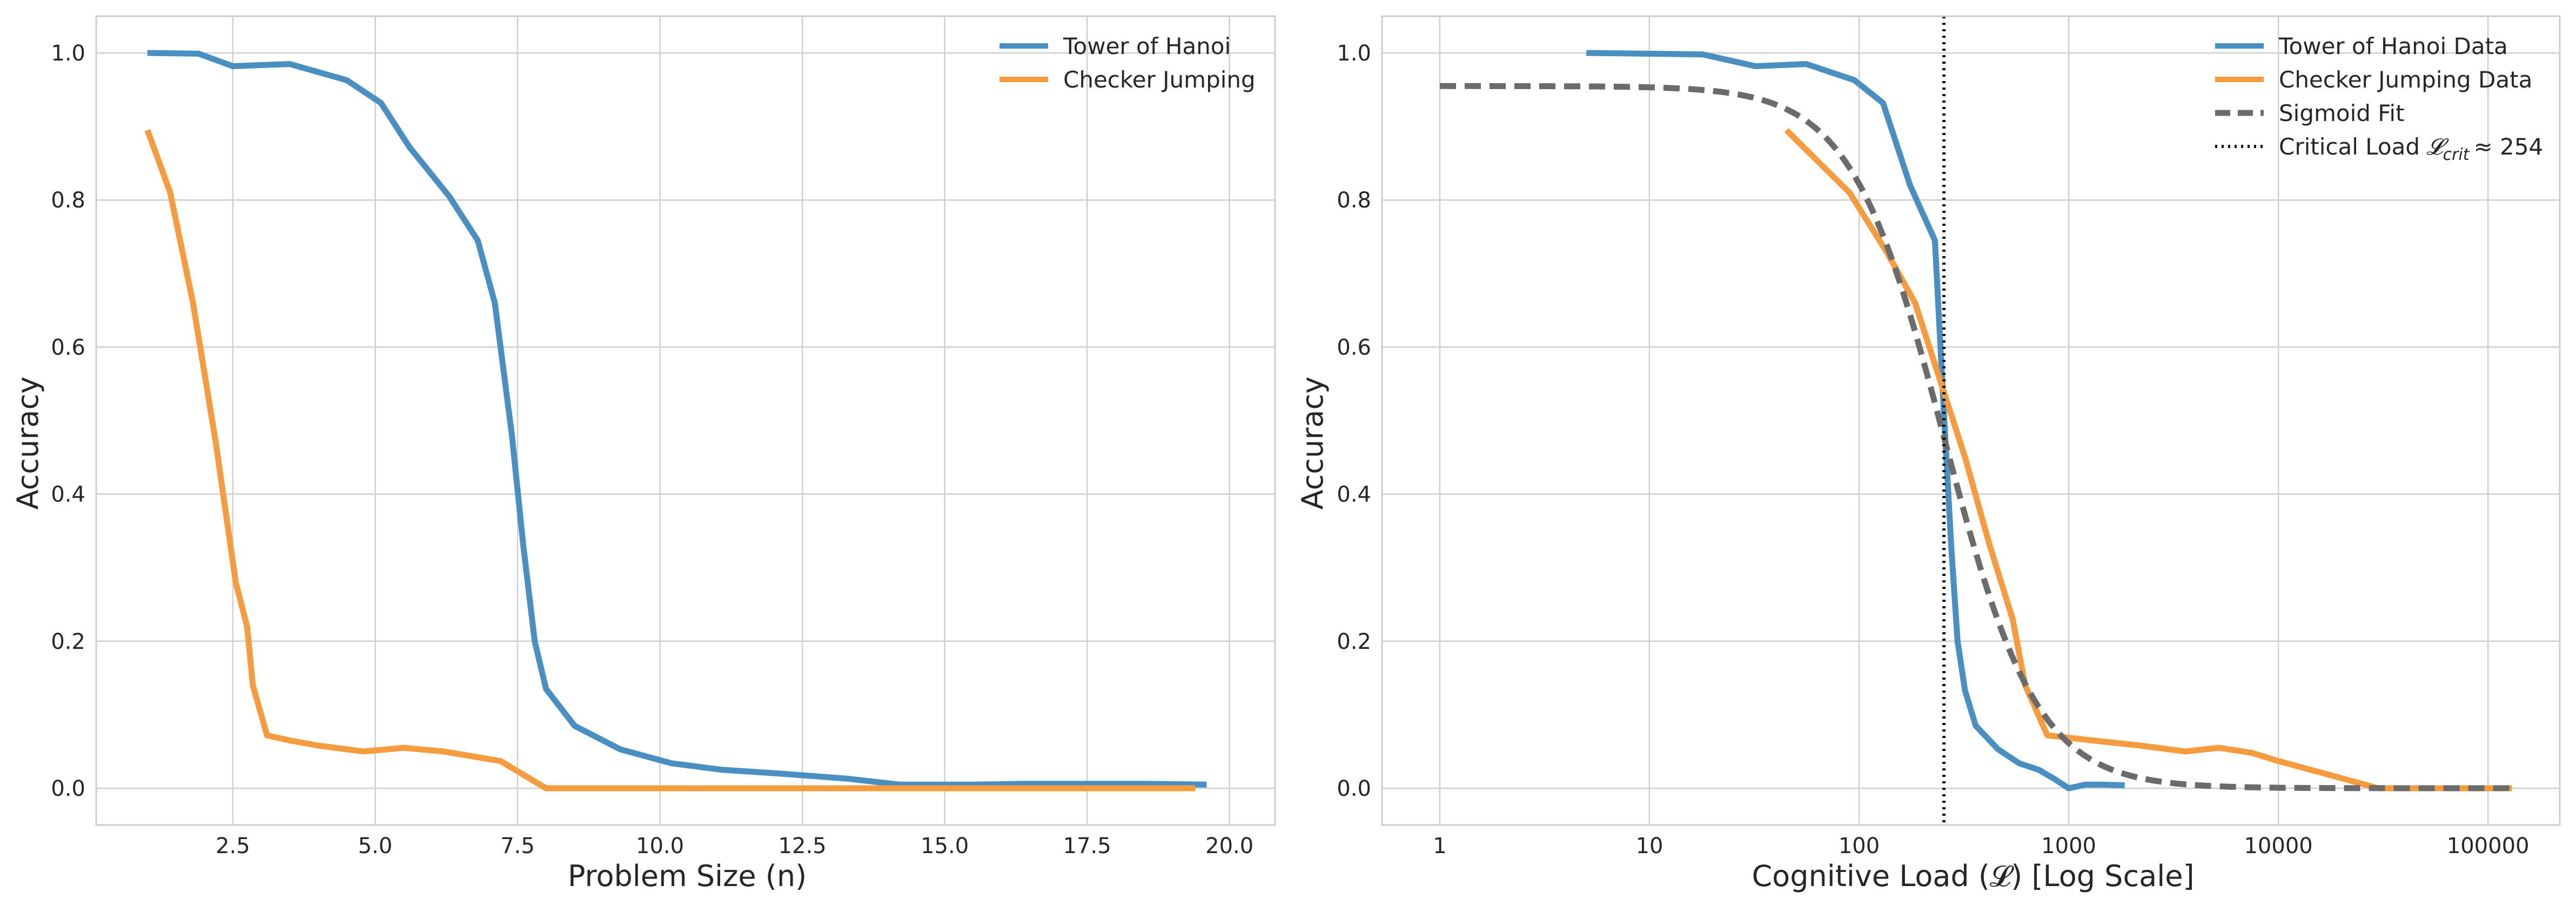  What do you see at coordinates (375, 846) in the screenshot?
I see `left-x-tick-label: 5.0` at bounding box center [375, 846].